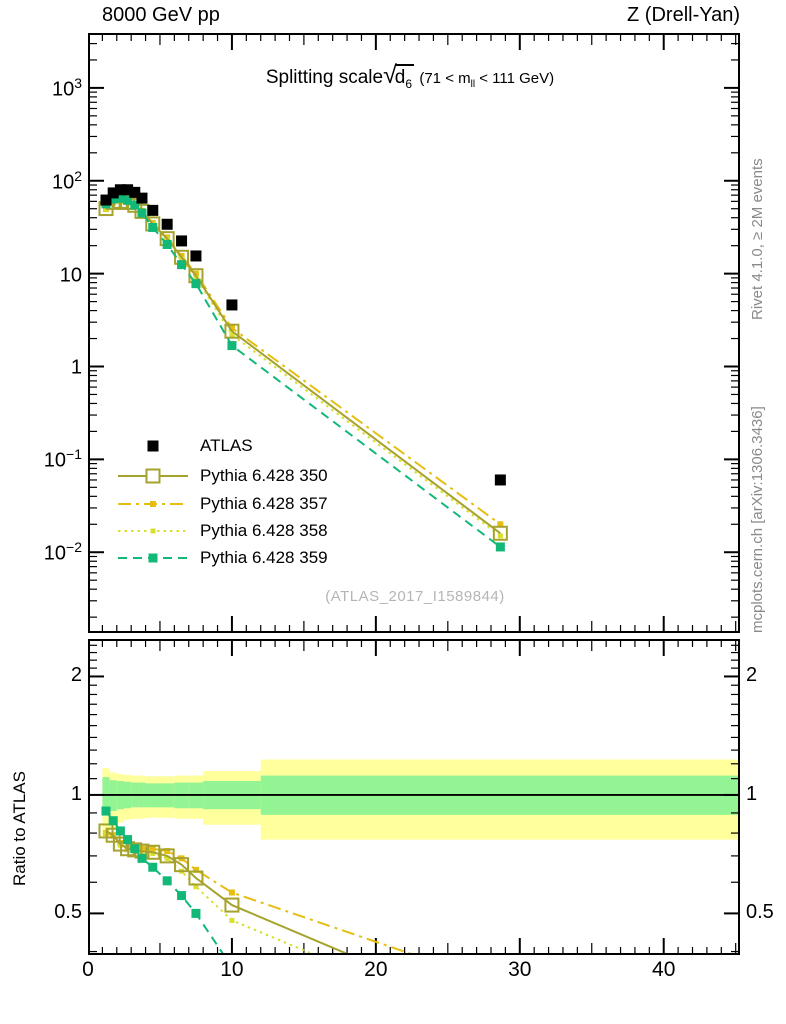 Image resolution: width=786 pixels, height=1024 pixels. What do you see at coordinates (757, 239) in the screenshot?
I see `rivet-version-note: Rivet 4.1.0, ≥ 2M events` at bounding box center [757, 239].